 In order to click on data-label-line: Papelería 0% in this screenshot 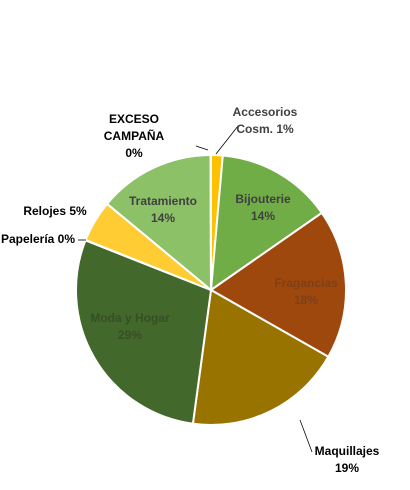, I will do `click(38, 239)`.